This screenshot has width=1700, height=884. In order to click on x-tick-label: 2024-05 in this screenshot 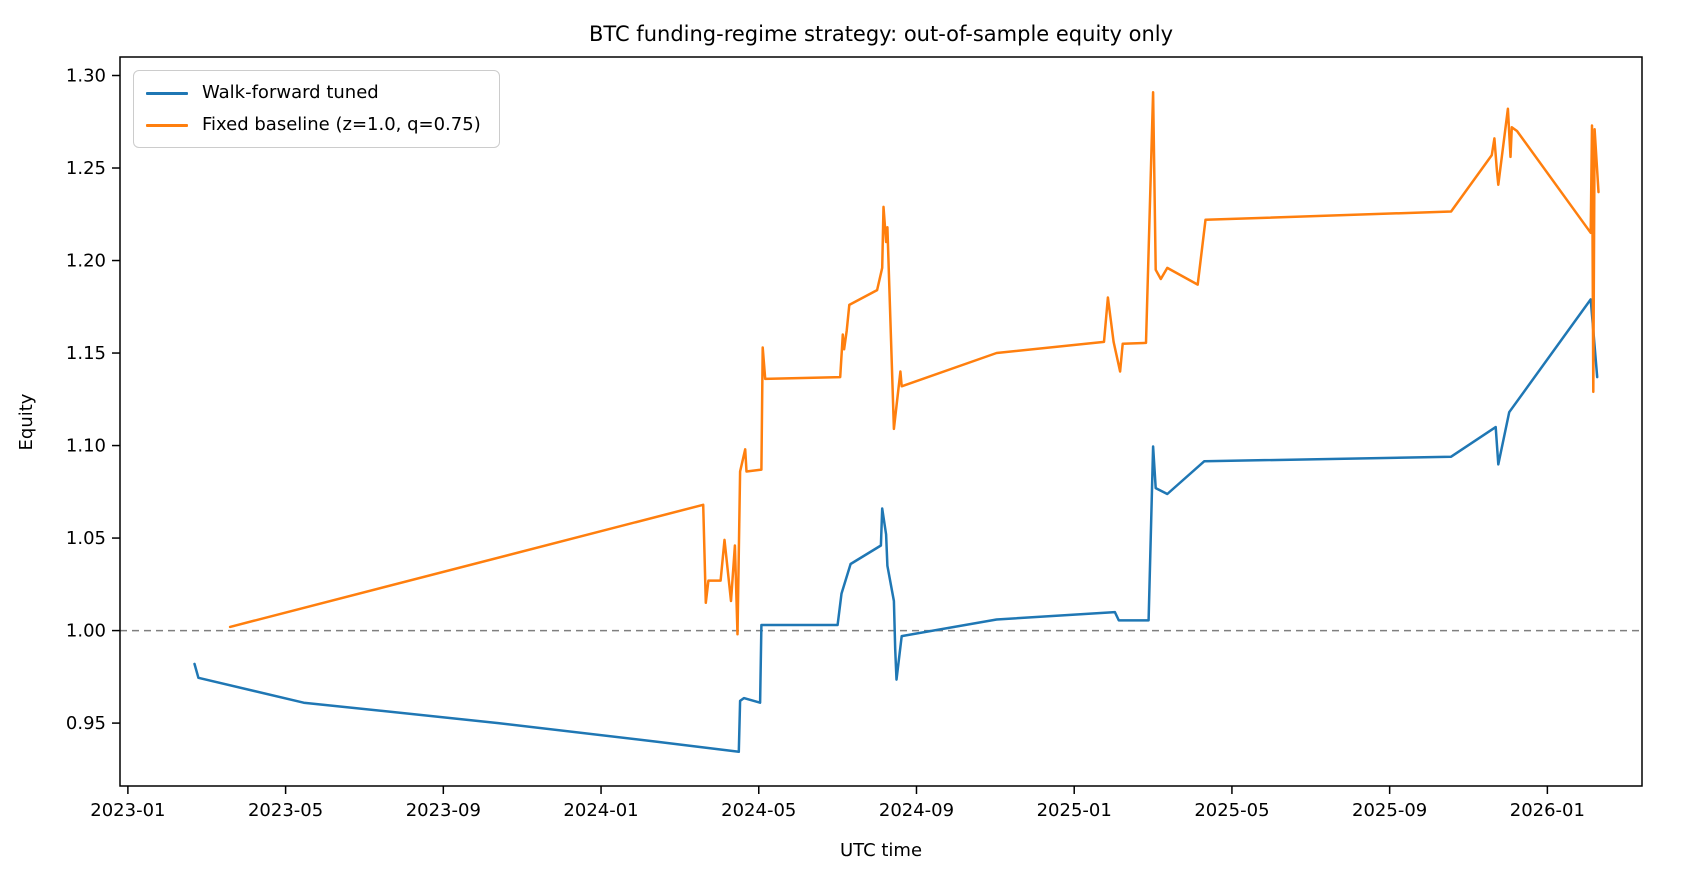, I will do `click(758, 810)`.